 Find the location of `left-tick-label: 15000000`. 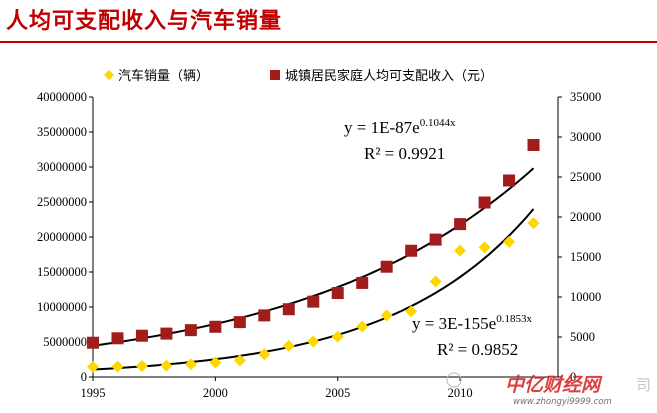

left-tick-label: 15000000 is located at coordinates (62, 272).